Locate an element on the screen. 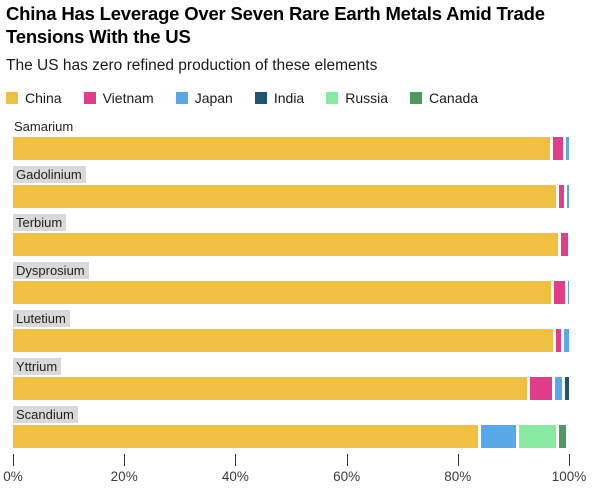  bar-segment-china-yttrium is located at coordinates (270, 388).